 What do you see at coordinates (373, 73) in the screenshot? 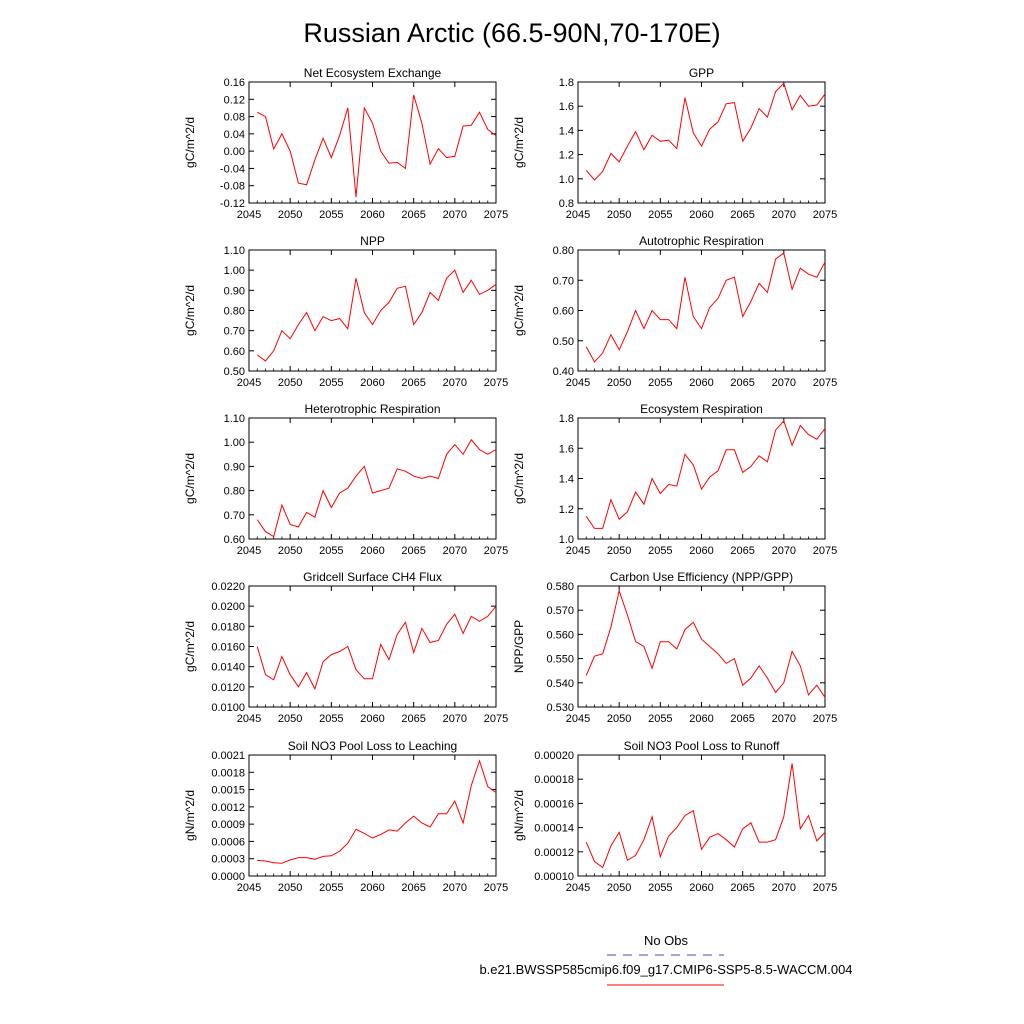
I see `panel-title: Net Ecosystem Exchange` at bounding box center [373, 73].